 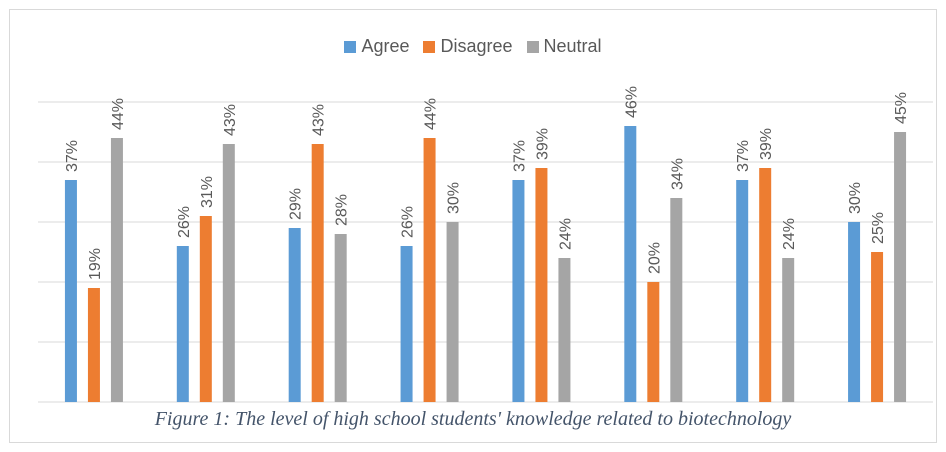 What do you see at coordinates (743, 156) in the screenshot?
I see `data-label-agree-7: 37%` at bounding box center [743, 156].